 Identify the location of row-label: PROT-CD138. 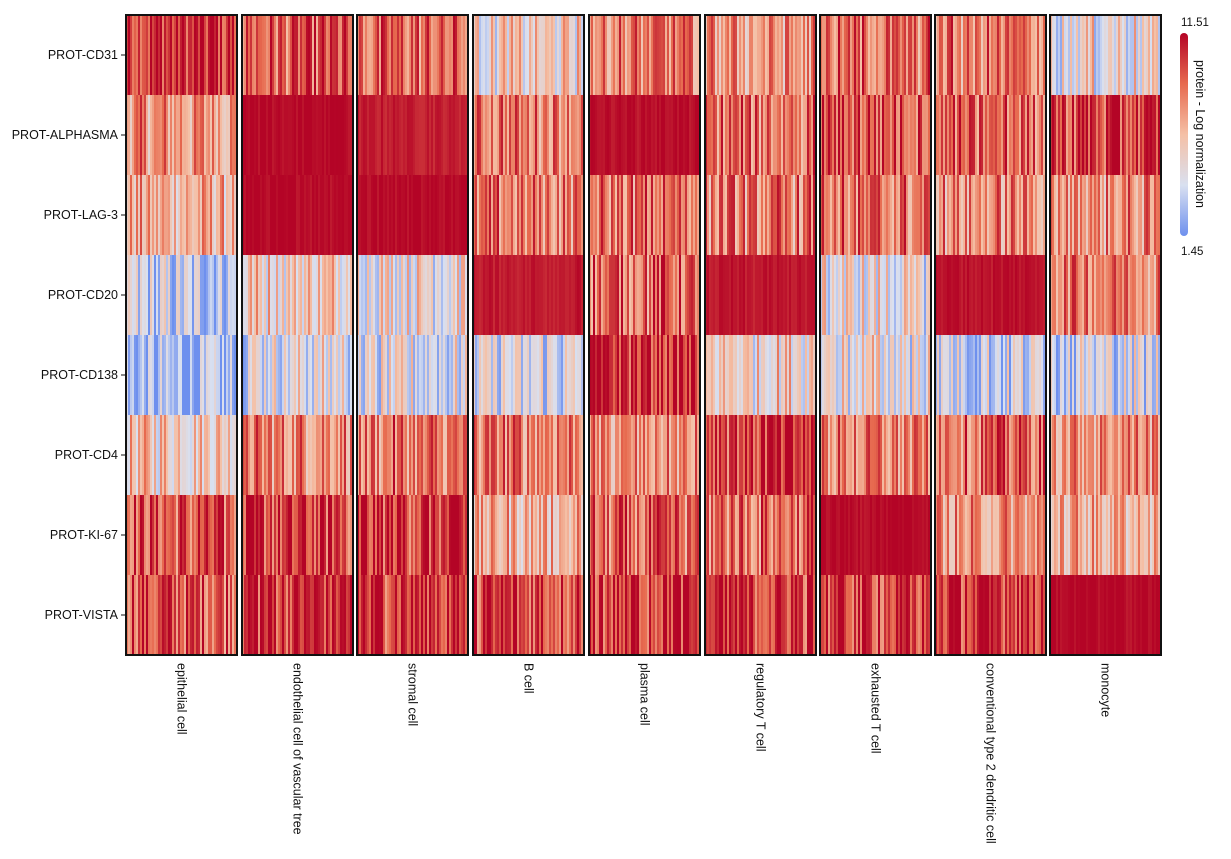
(79, 375).